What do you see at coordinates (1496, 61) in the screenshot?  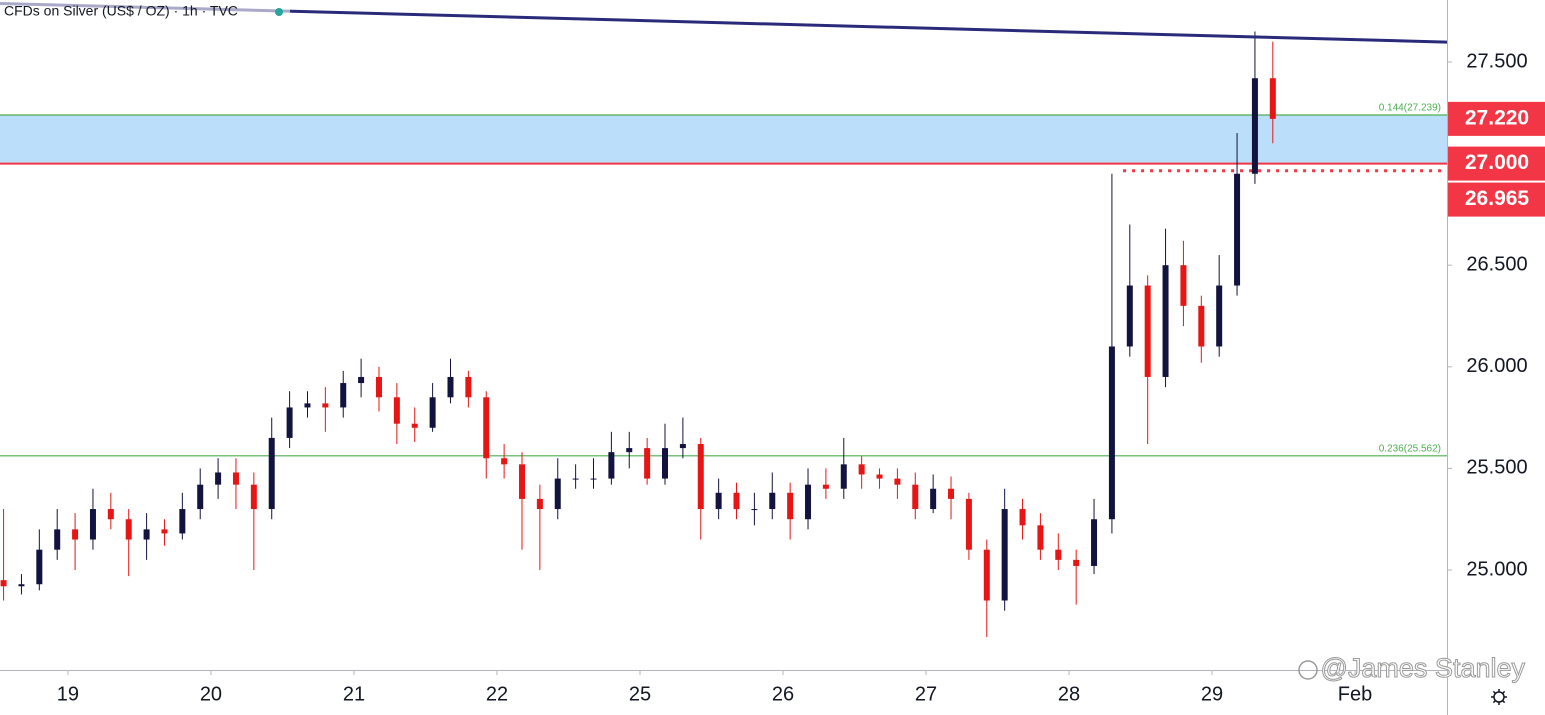 I see `y-tick-label: 27.500` at bounding box center [1496, 61].